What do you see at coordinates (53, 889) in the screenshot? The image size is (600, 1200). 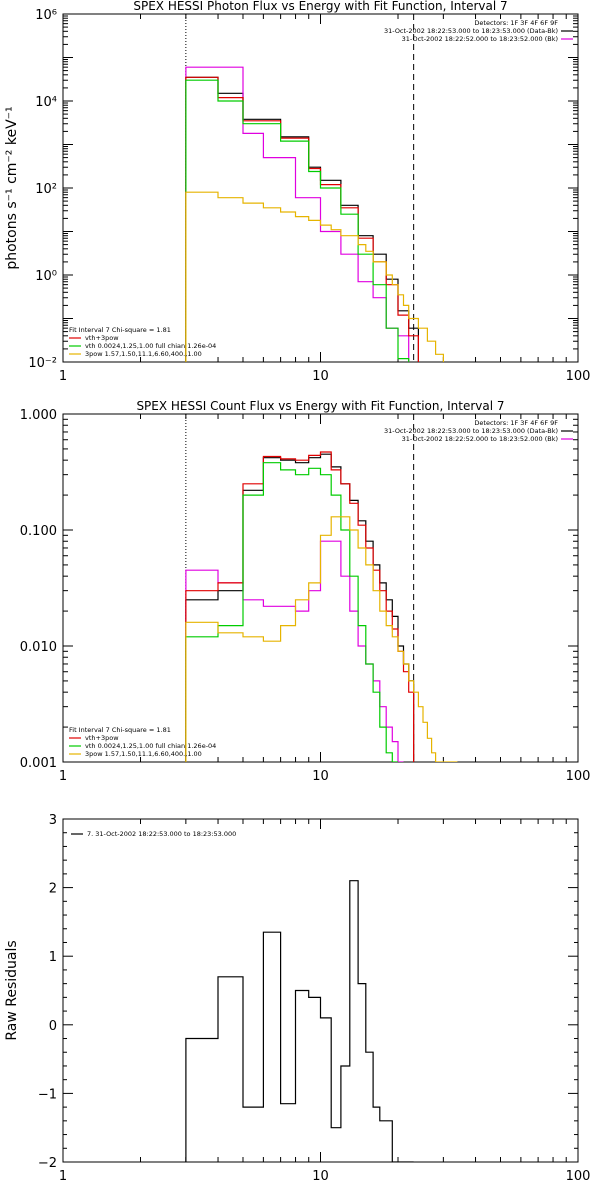 I see `y-tick-label: 2` at bounding box center [53, 889].